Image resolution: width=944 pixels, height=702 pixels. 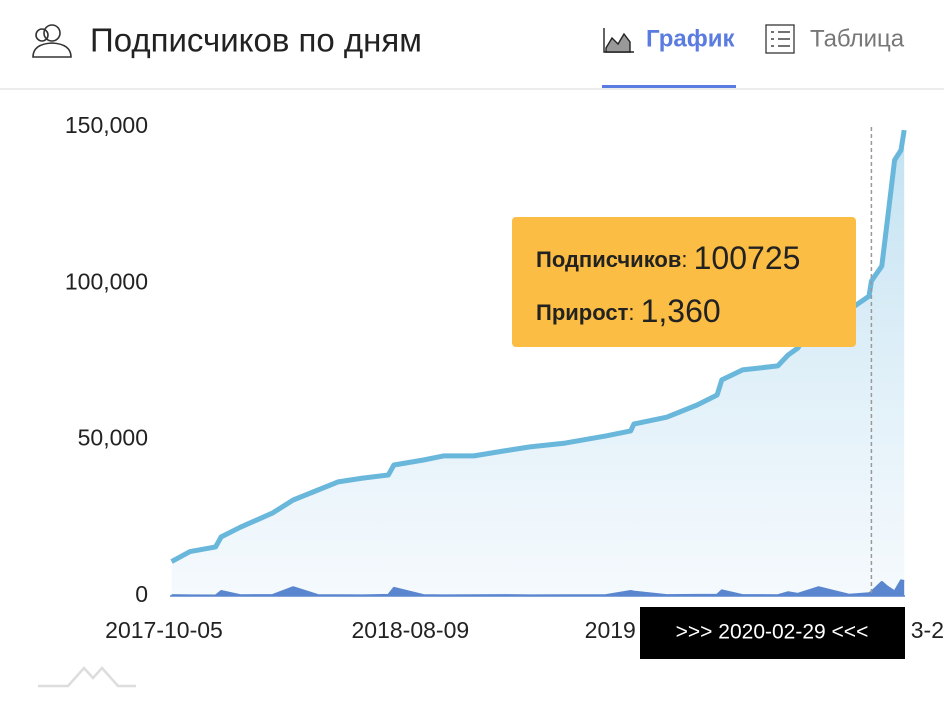 What do you see at coordinates (164, 630) in the screenshot?
I see `x-tick-label: 2017-10-05` at bounding box center [164, 630].